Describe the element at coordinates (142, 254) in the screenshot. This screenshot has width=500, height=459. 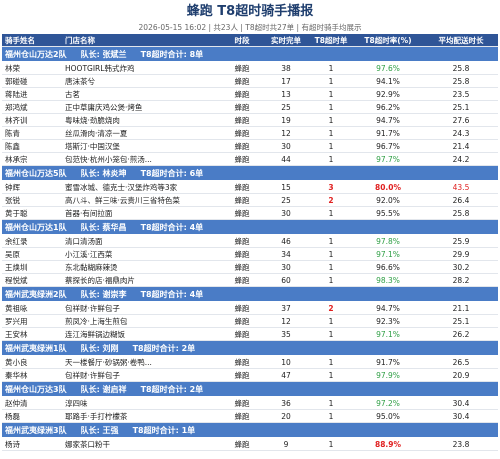
I see `cell: 小江溪·江西菜` at that location.